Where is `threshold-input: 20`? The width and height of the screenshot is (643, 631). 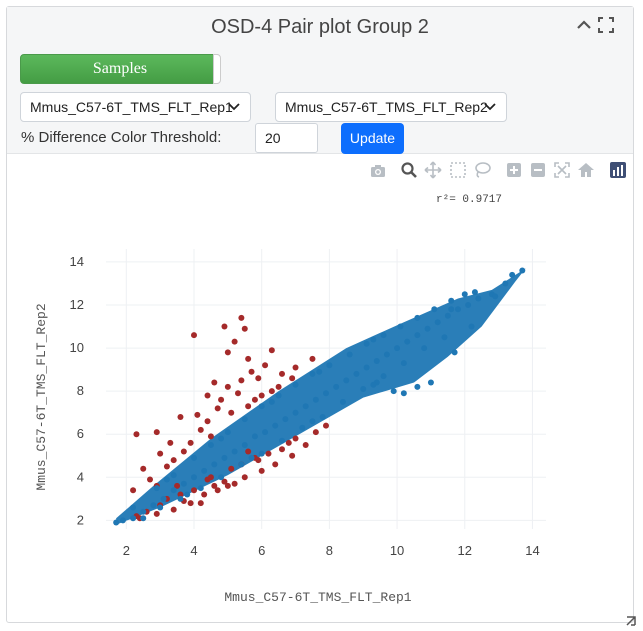 threshold-input: 20 is located at coordinates (286, 138).